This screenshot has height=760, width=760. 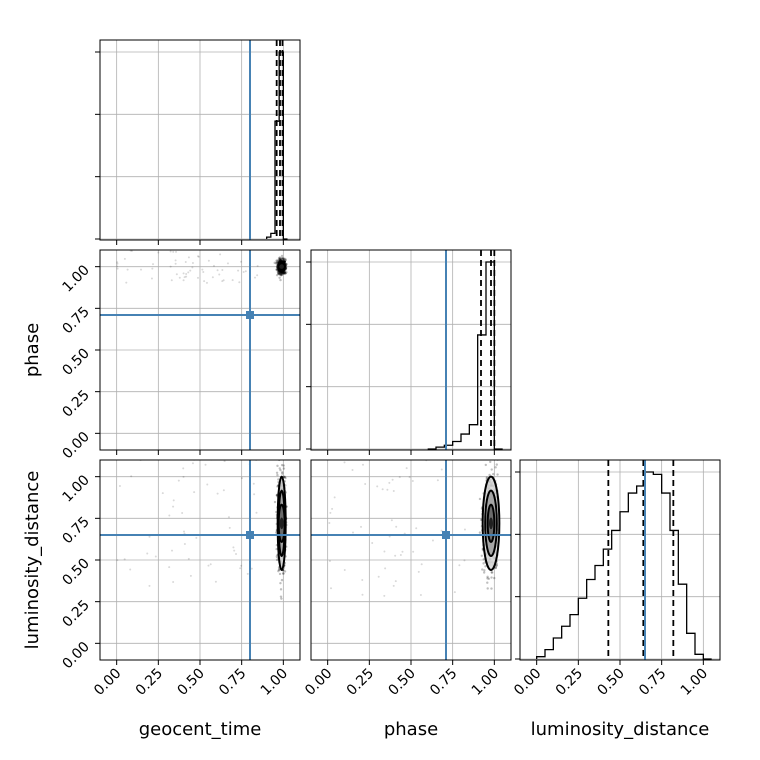 I want to click on y-tick-label: 0.00, so click(x=75, y=655).